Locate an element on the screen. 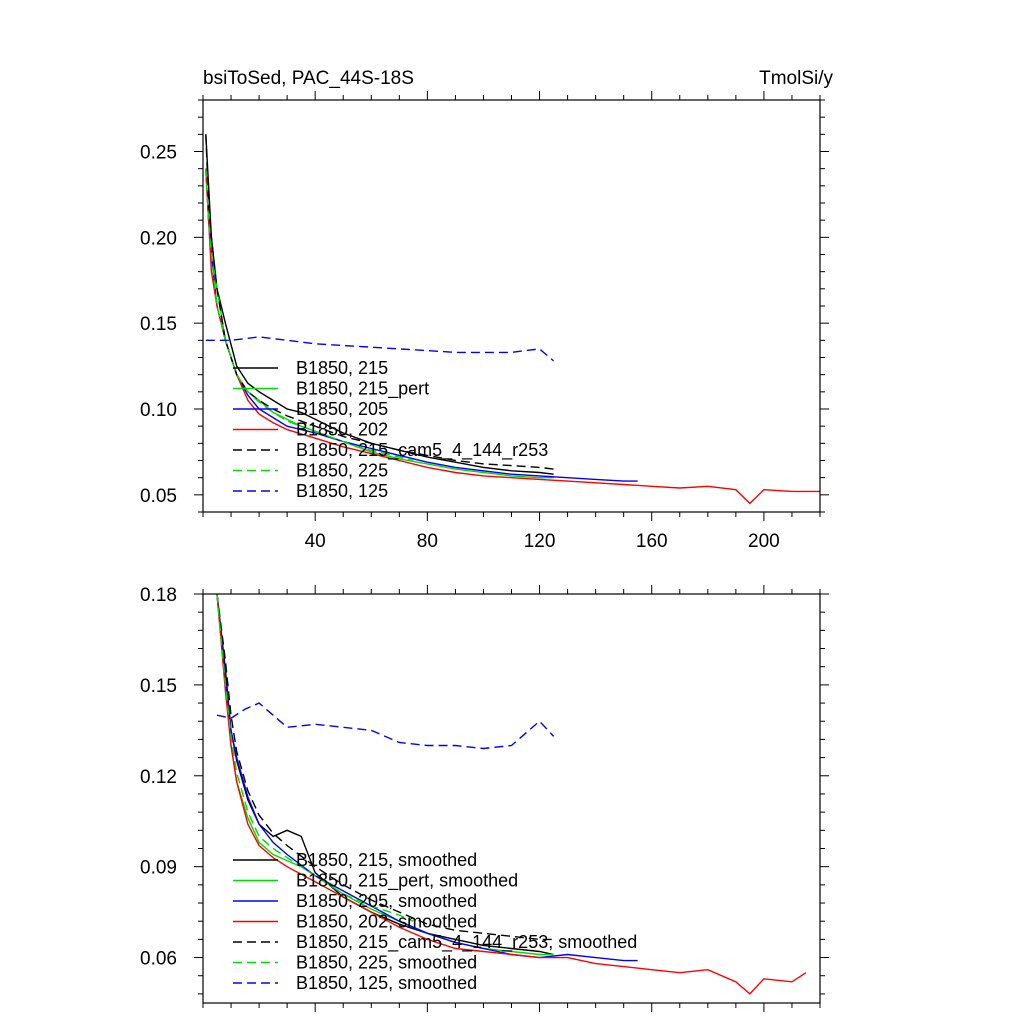 The height and width of the screenshot is (1024, 1024). x-tick-label: 40 is located at coordinates (315, 541).